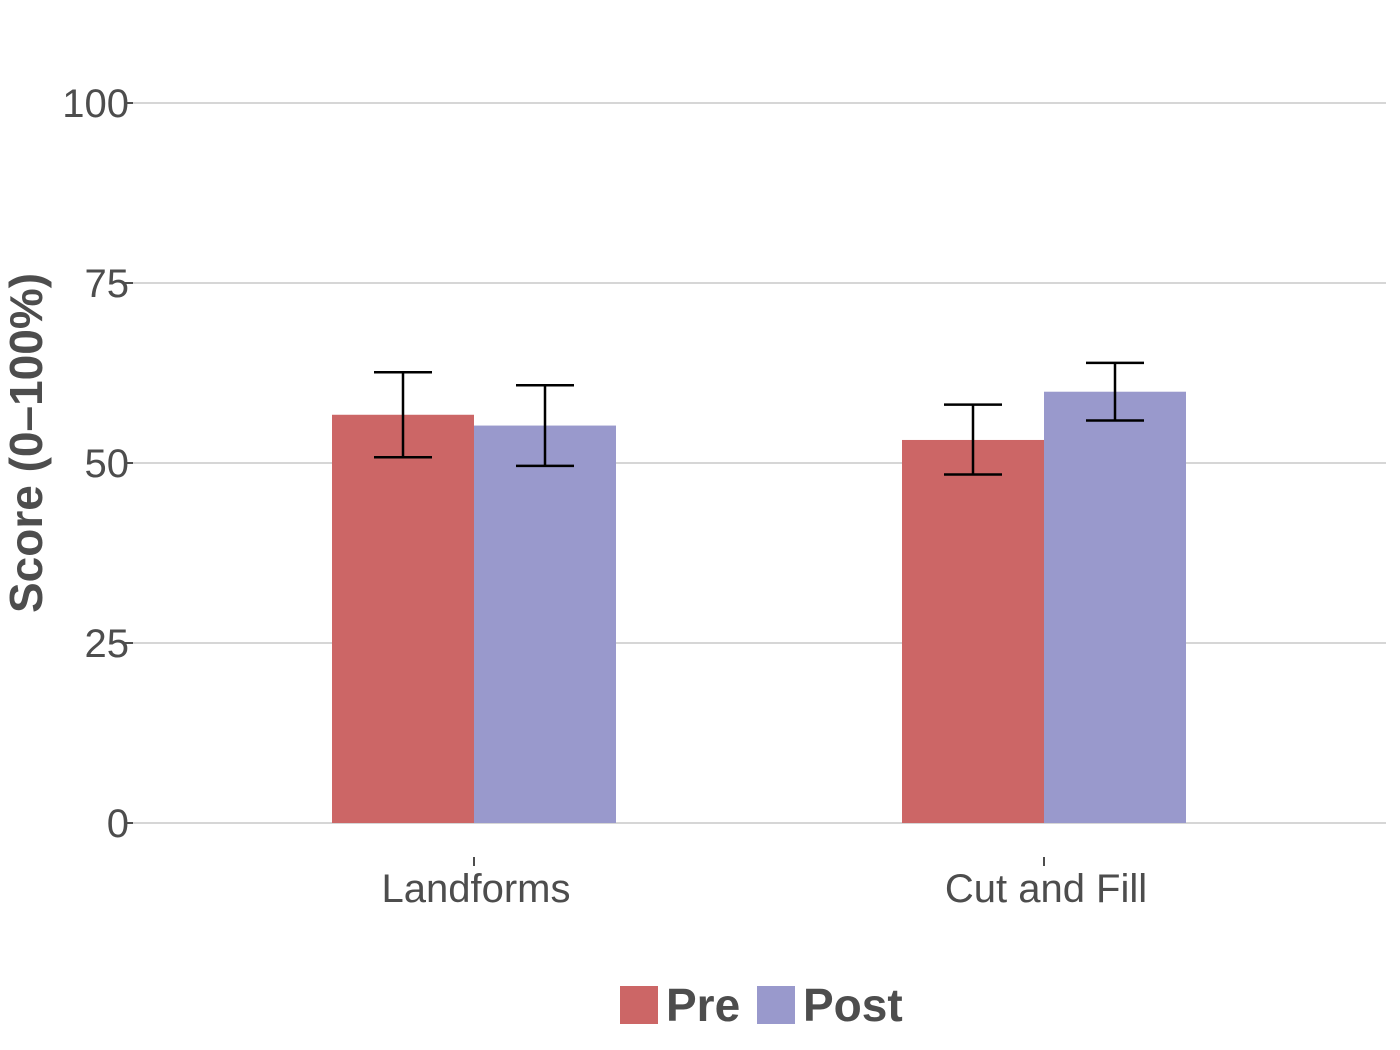 The height and width of the screenshot is (1050, 1400). Describe the element at coordinates (476, 889) in the screenshot. I see `x-tick-label: Landforms` at that location.